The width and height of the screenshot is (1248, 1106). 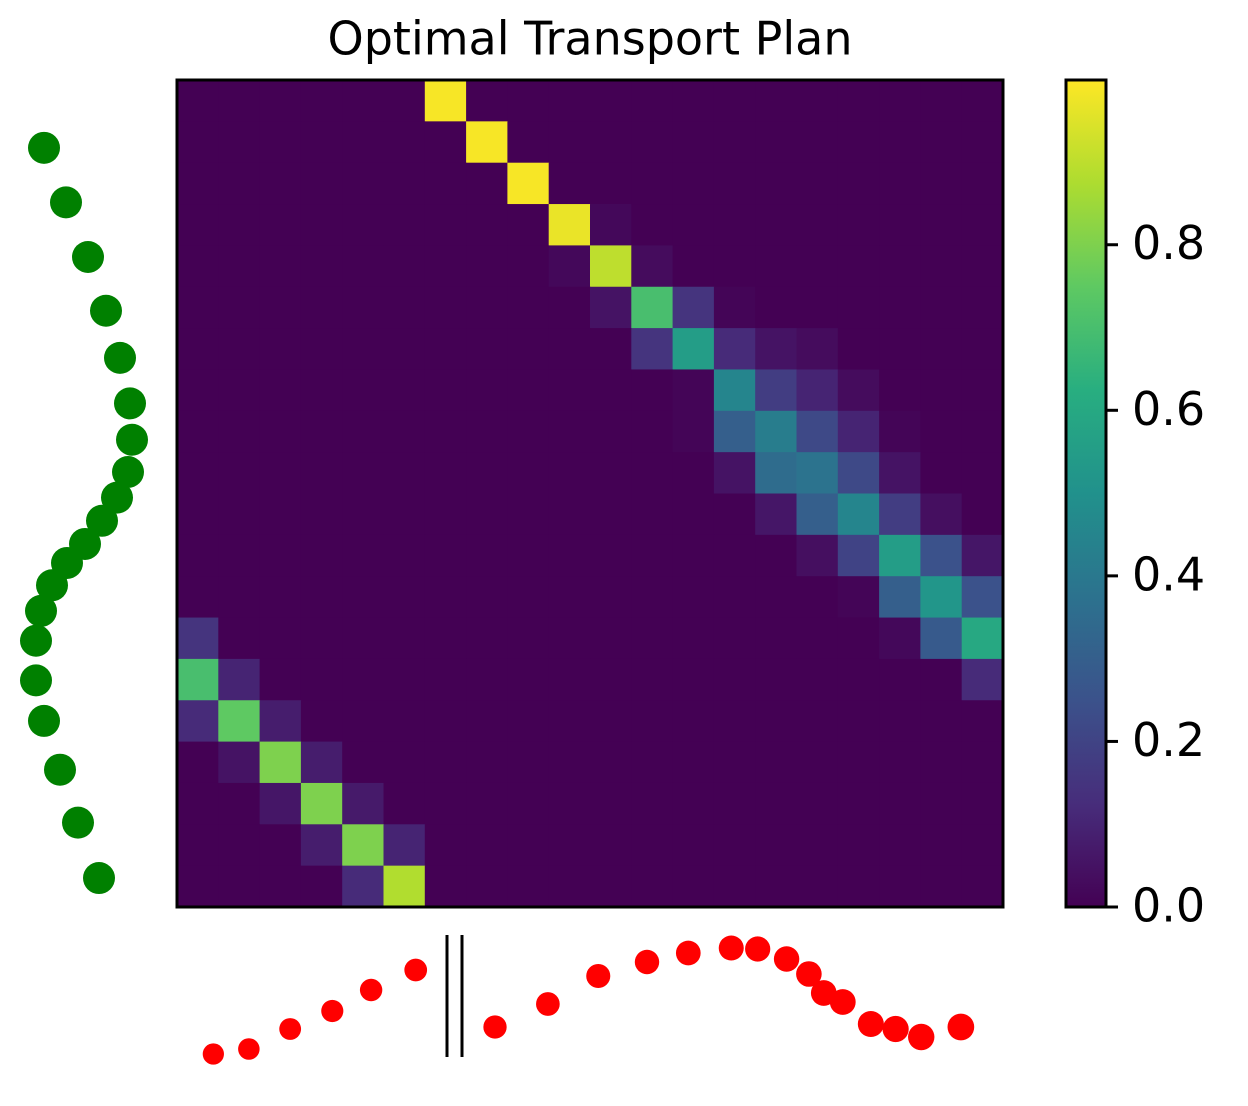 I want to click on colorbar-tick-label: 0.2, so click(x=1168, y=740).